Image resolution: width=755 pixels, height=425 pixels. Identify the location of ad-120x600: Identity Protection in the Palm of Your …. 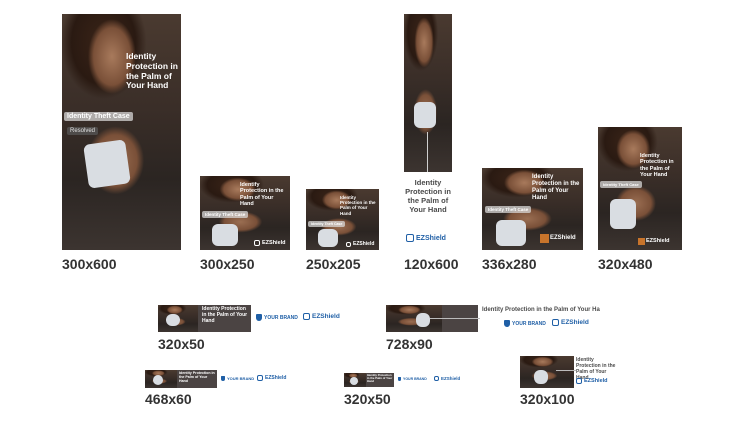
(428, 132).